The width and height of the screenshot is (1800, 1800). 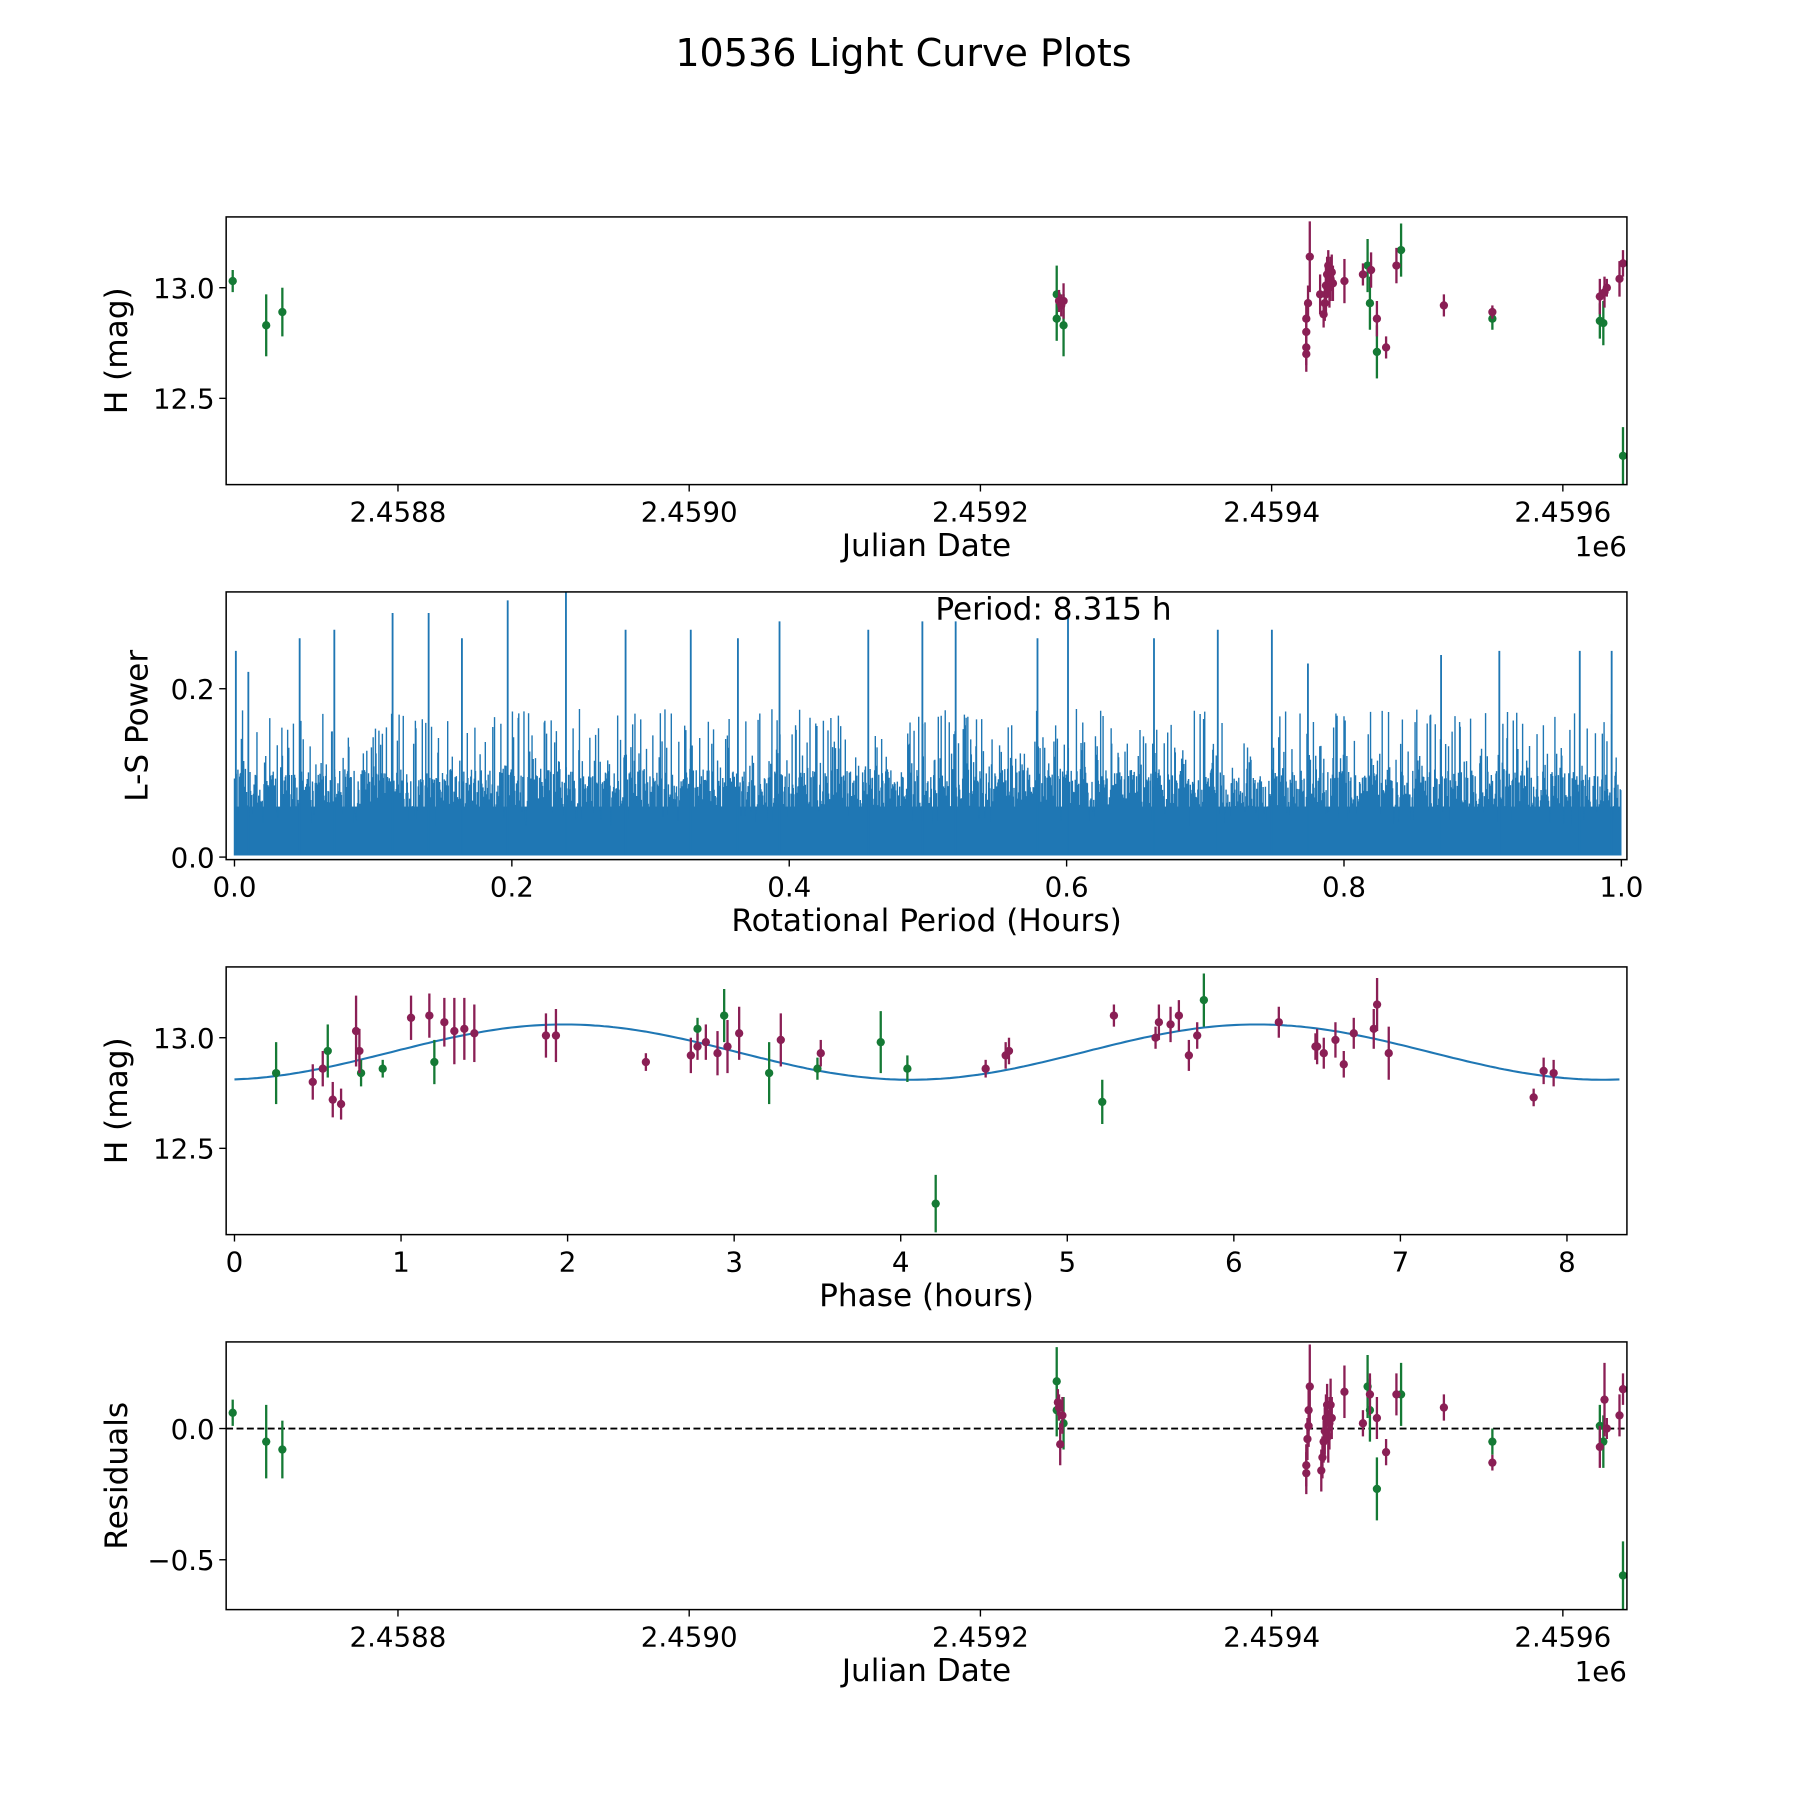 What do you see at coordinates (734, 1262) in the screenshot?
I see `x-tick-label: 3` at bounding box center [734, 1262].